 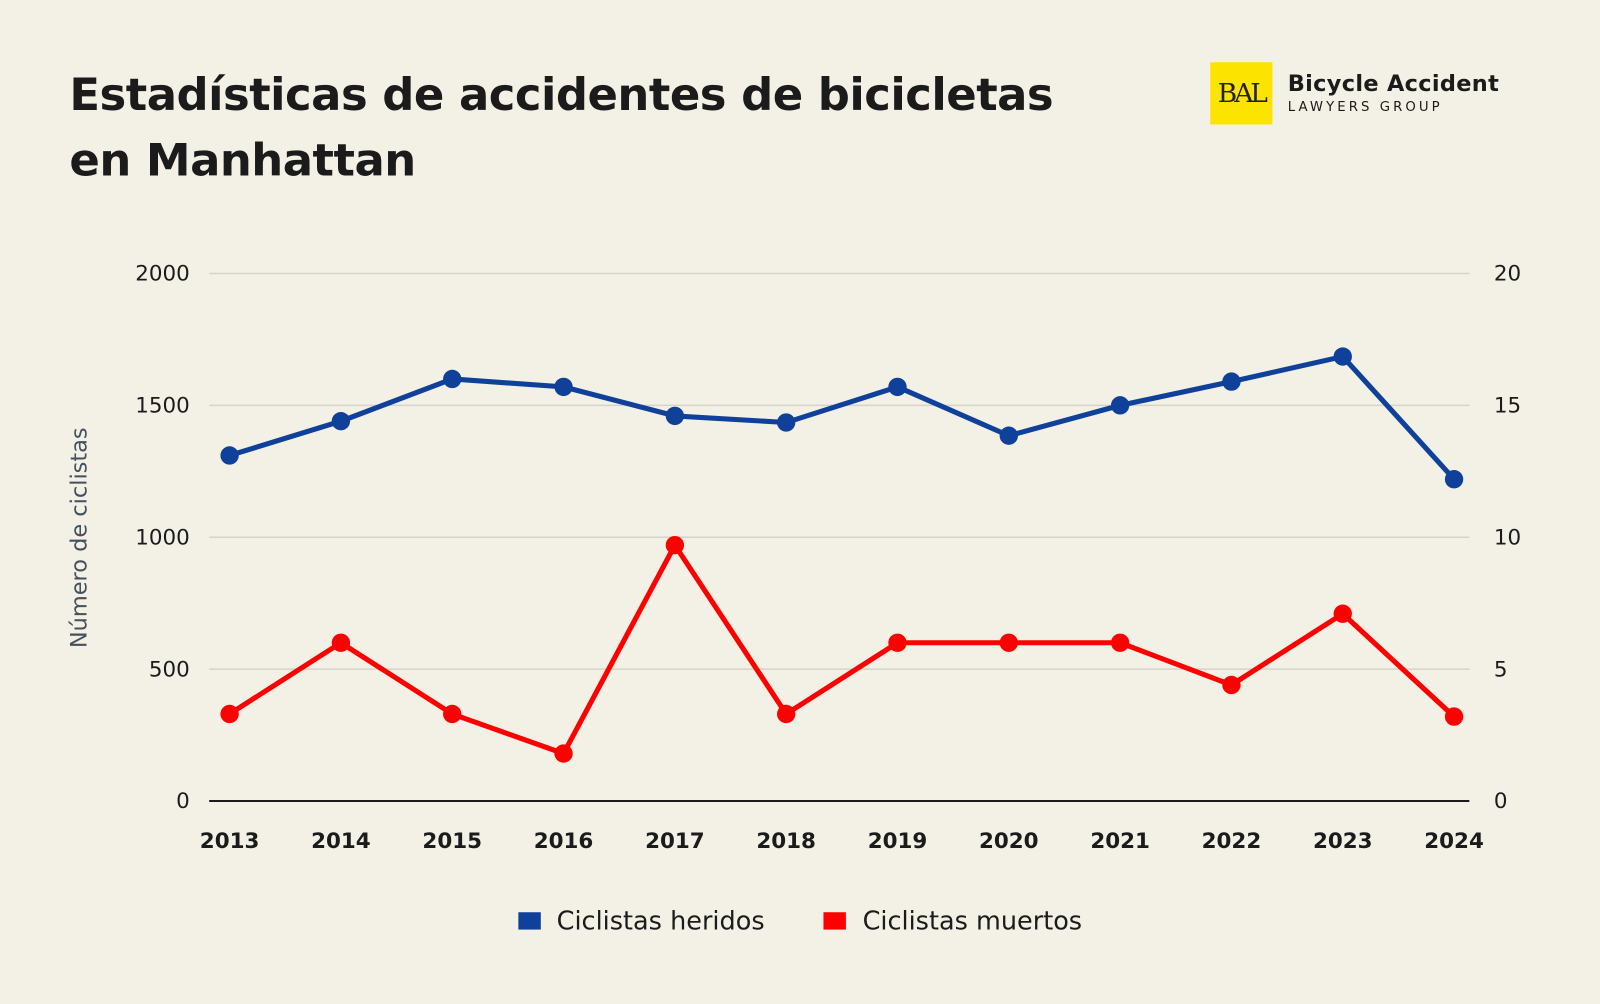 I want to click on x-tick-label: 2020, so click(x=1009, y=841).